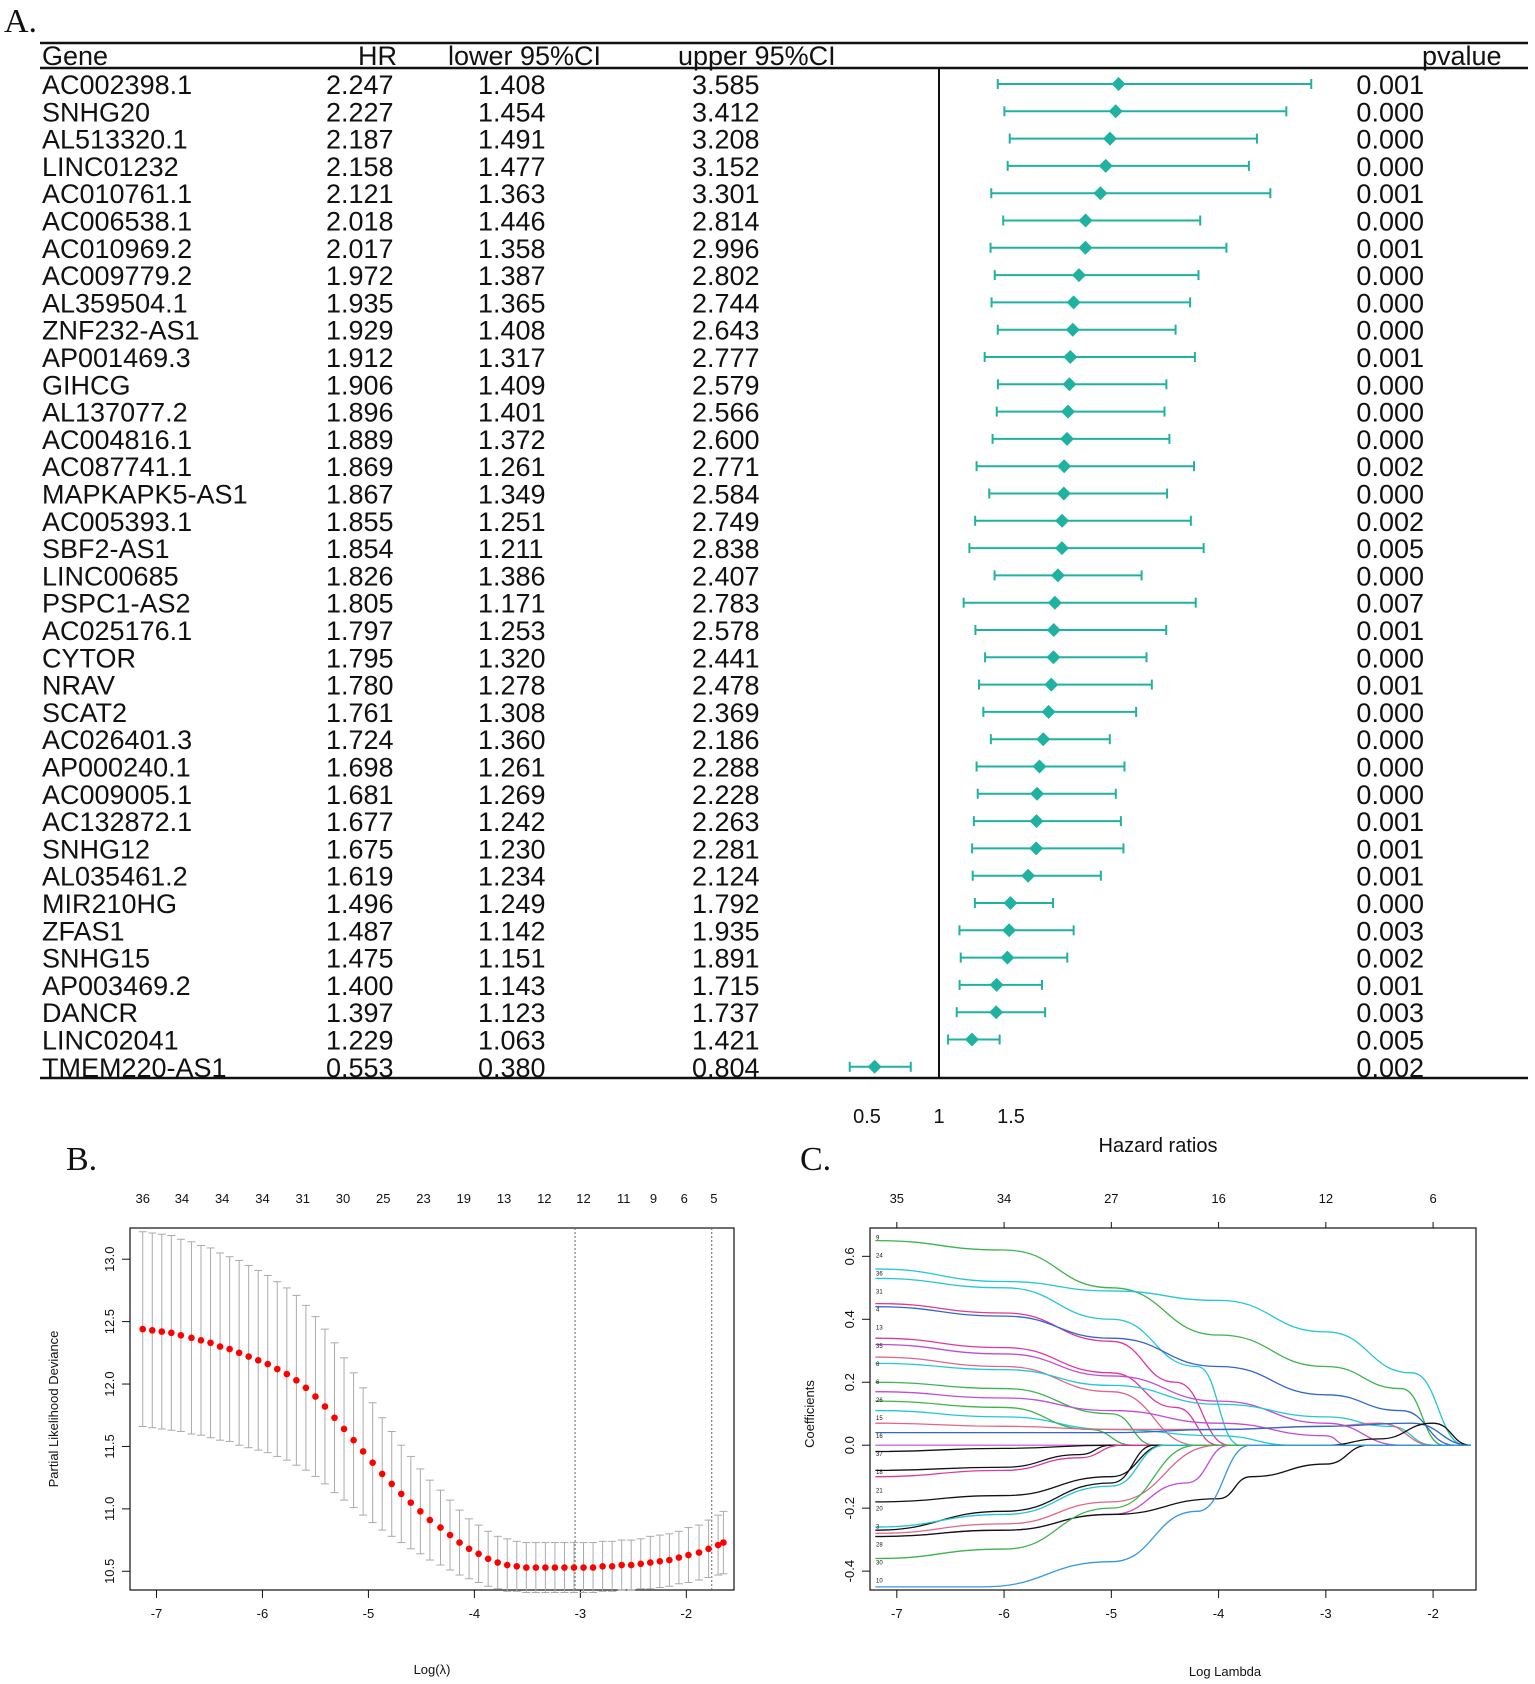 Image resolution: width=1535 pixels, height=1684 pixels. What do you see at coordinates (377, 56) in the screenshot?
I see `column-header-hr: HR` at bounding box center [377, 56].